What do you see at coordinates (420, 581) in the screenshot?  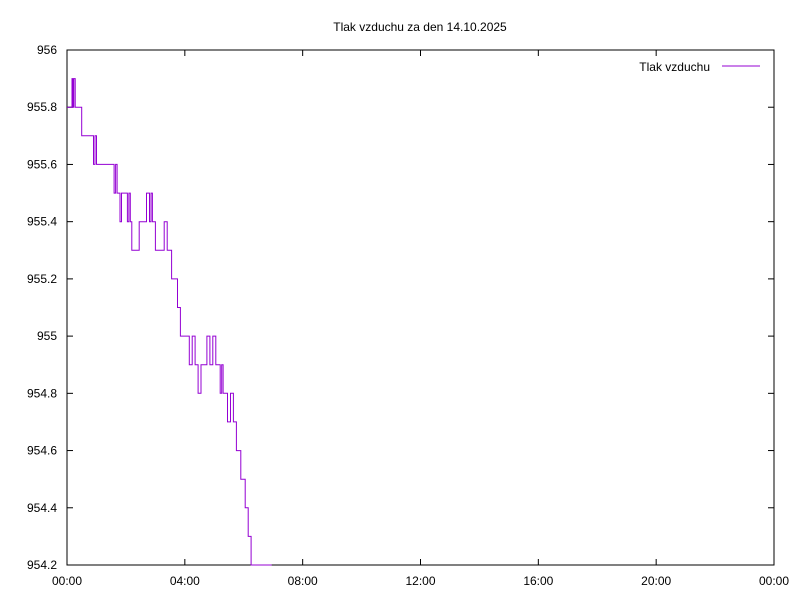 I see `x-tick-label: 12:00` at bounding box center [420, 581].